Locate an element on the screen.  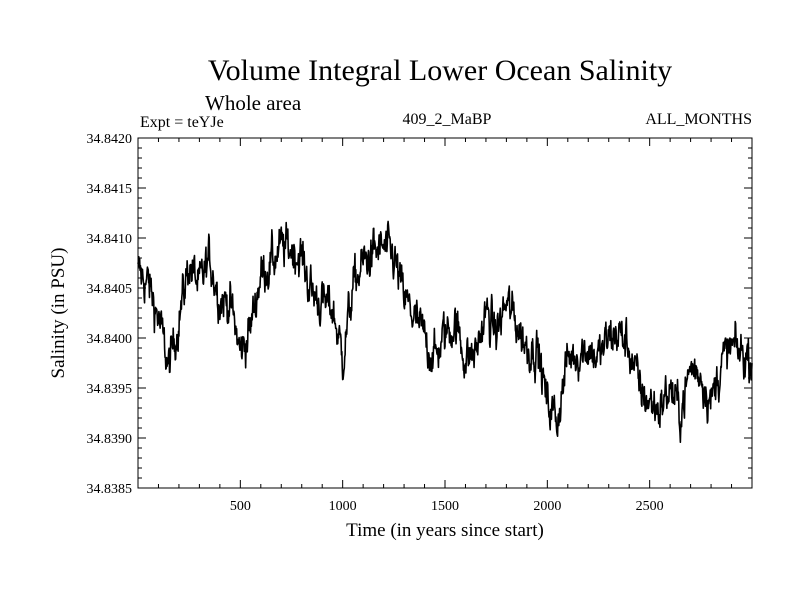
x-tick-label: 2000 is located at coordinates (547, 506).